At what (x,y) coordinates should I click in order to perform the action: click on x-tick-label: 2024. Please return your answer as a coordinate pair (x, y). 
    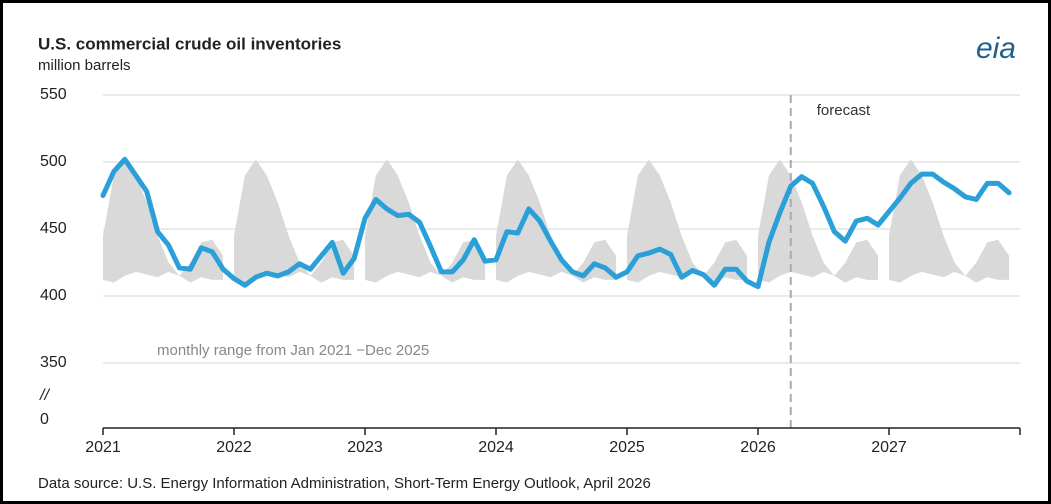
    Looking at the image, I should click on (496, 447).